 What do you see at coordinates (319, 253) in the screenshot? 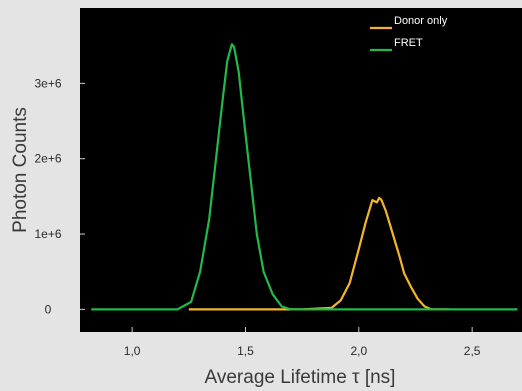
I see `series-line-donor-only` at bounding box center [319, 253].